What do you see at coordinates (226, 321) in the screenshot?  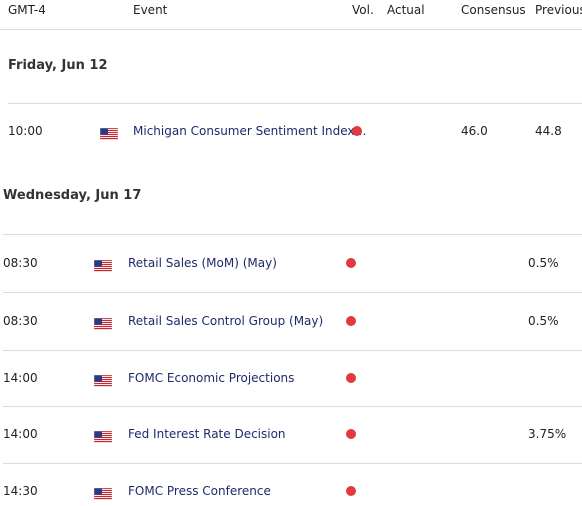 I see `event-name: Retail Sales Control Group (May)` at bounding box center [226, 321].